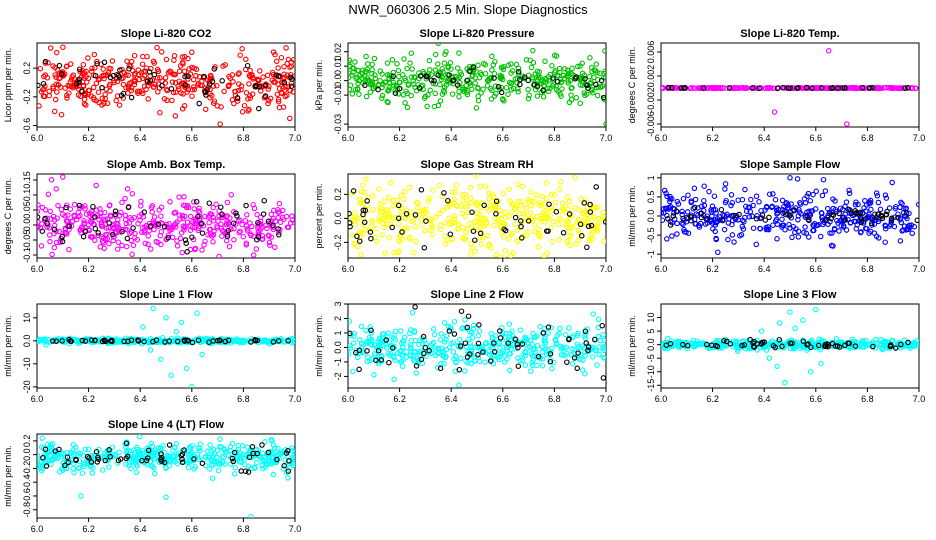 The image size is (936, 540). Describe the element at coordinates (792, 216) in the screenshot. I see `series-highlighted` at that location.